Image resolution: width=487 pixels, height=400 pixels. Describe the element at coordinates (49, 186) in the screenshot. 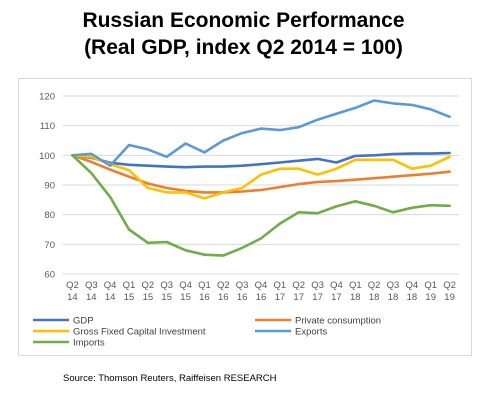

I see `y-tick-label: 90` at that location.